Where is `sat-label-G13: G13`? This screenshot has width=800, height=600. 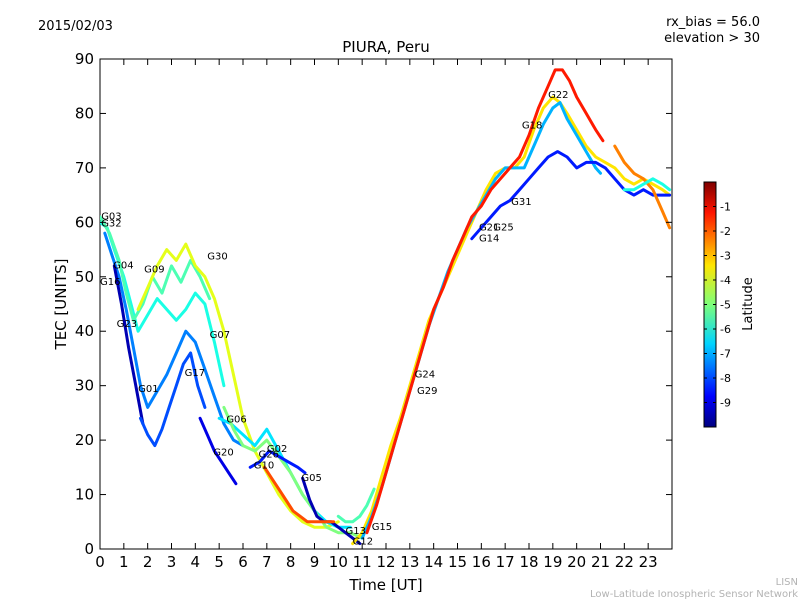 sat-label-G13: G13 is located at coordinates (355, 531).